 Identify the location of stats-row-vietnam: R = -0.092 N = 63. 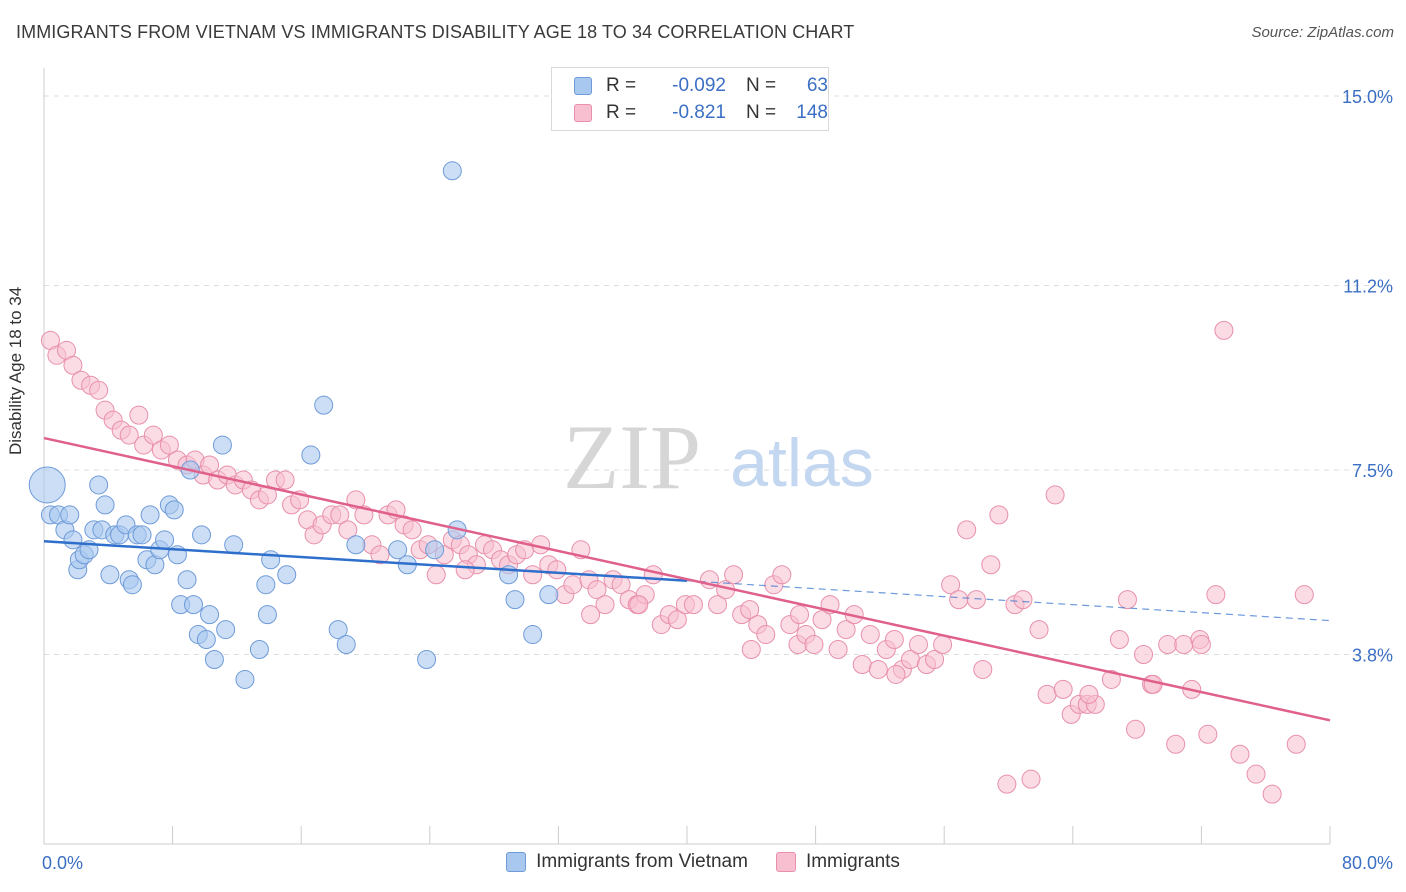
(701, 86).